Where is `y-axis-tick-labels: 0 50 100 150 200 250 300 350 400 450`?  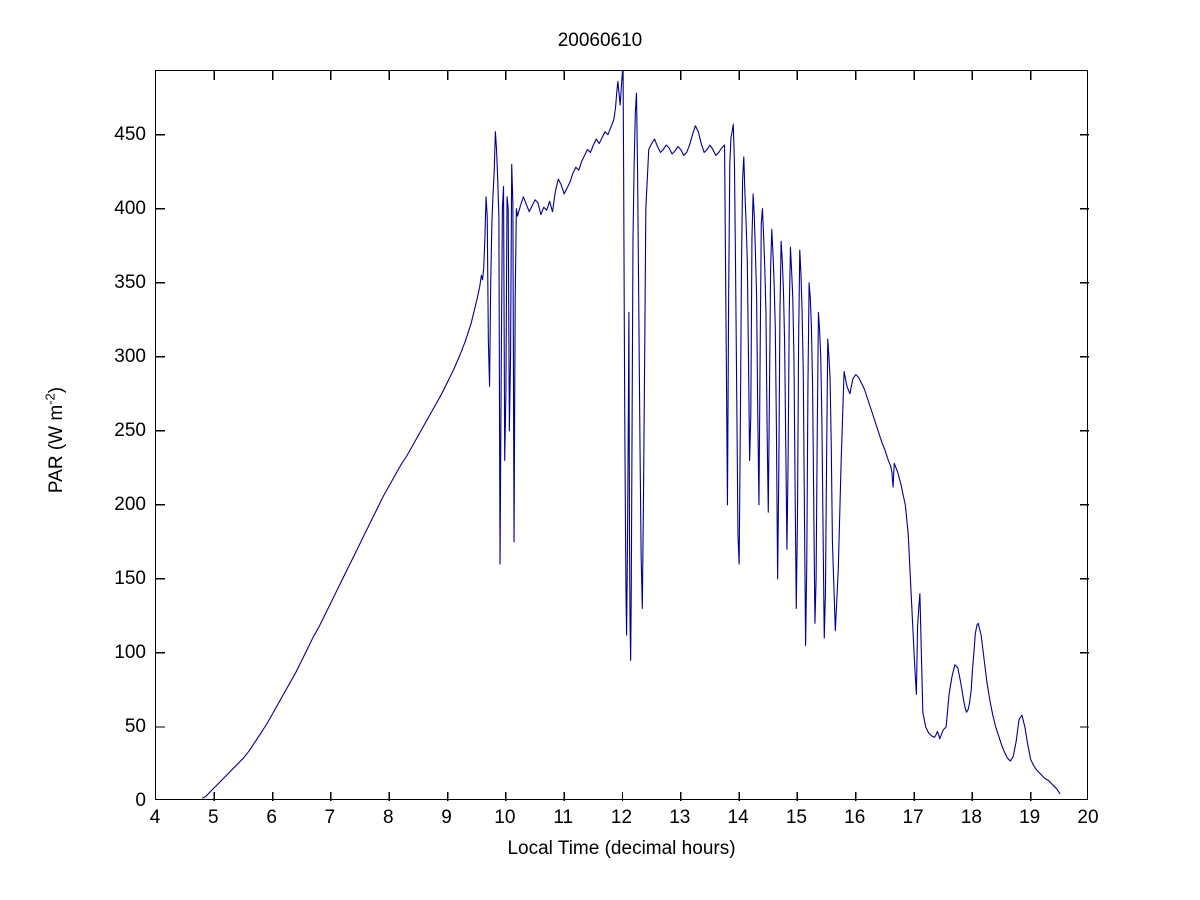
y-axis-tick-labels: 0 50 100 150 200 250 300 350 400 450 is located at coordinates (118, 440).